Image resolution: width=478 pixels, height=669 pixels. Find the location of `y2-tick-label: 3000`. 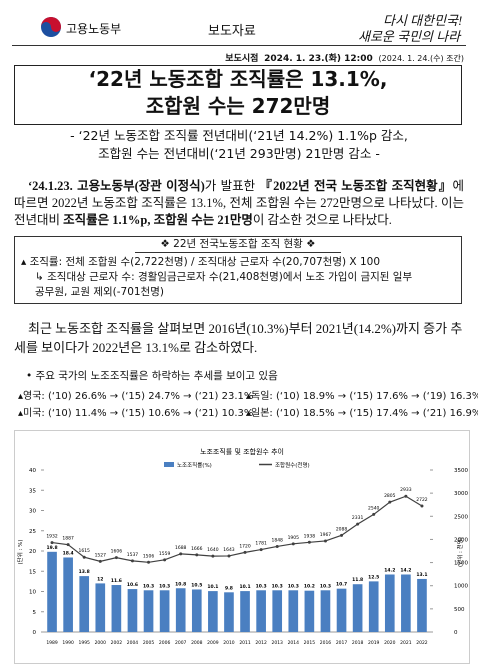

y2-tick-label: 3000 is located at coordinates (461, 494).